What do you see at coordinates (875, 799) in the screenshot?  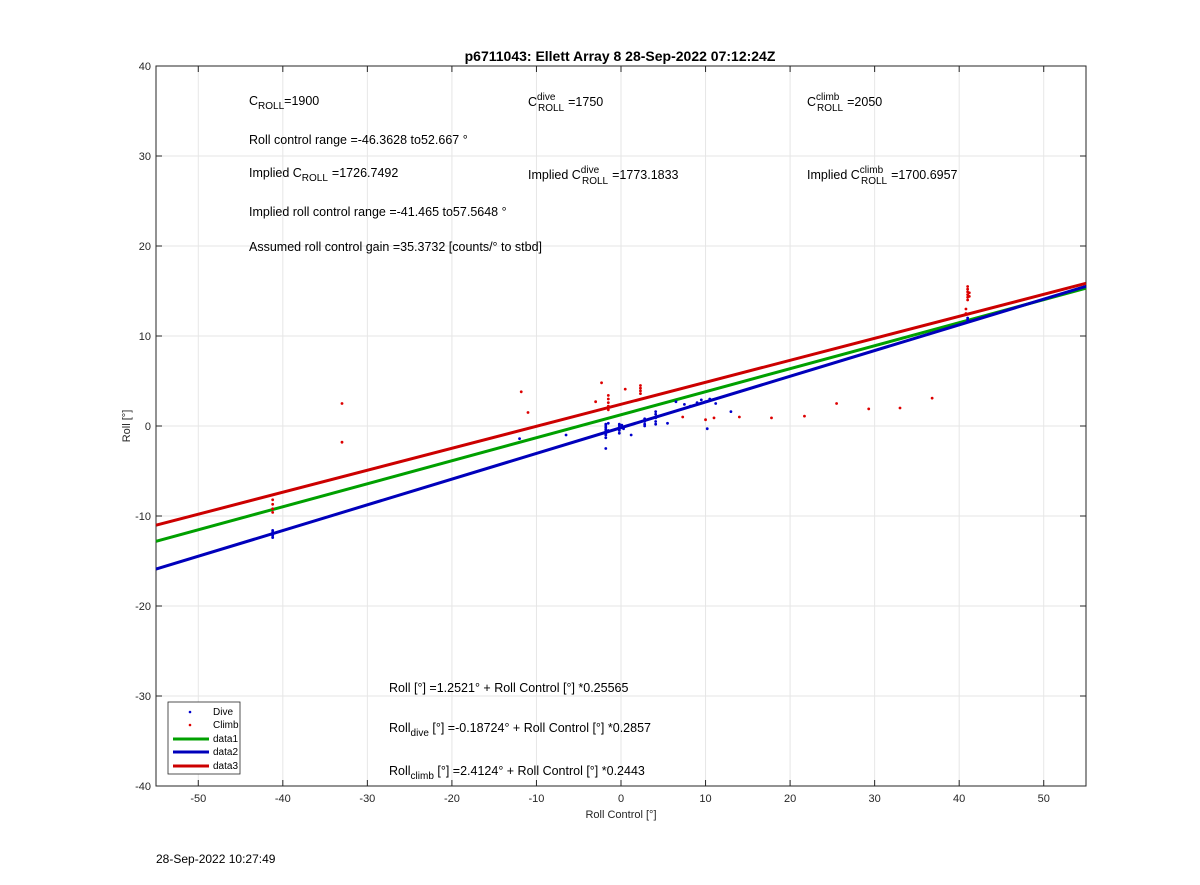 I see `x-tick-label: 30` at bounding box center [875, 799].